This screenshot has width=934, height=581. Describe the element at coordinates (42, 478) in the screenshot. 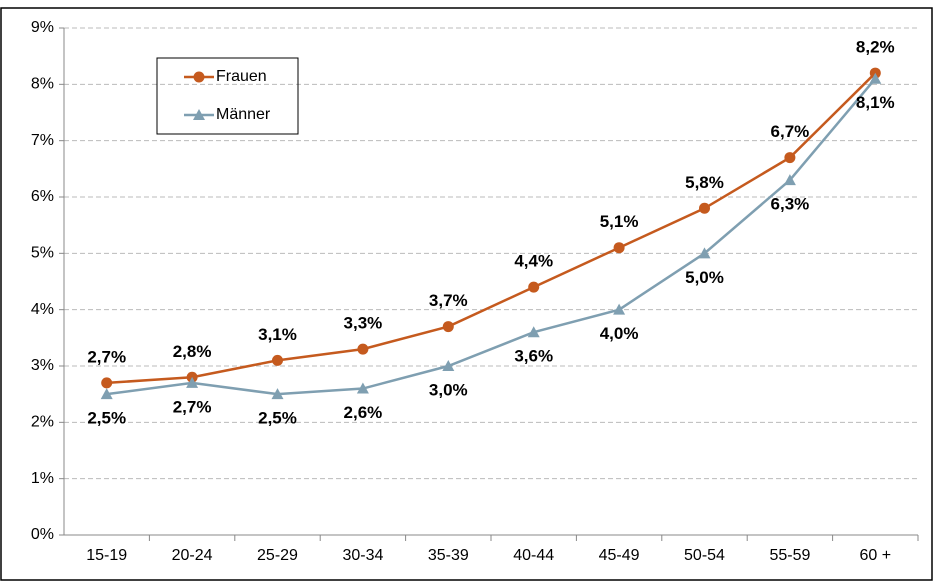

I see `y-tick-label: 1%` at that location.